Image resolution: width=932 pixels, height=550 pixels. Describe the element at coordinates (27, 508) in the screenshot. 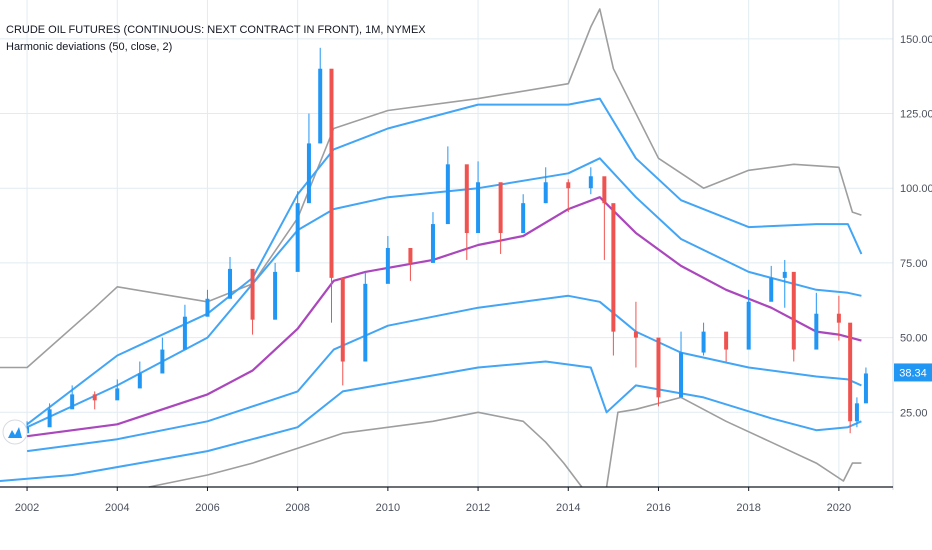

I see `x-tick-label: 2002` at that location.